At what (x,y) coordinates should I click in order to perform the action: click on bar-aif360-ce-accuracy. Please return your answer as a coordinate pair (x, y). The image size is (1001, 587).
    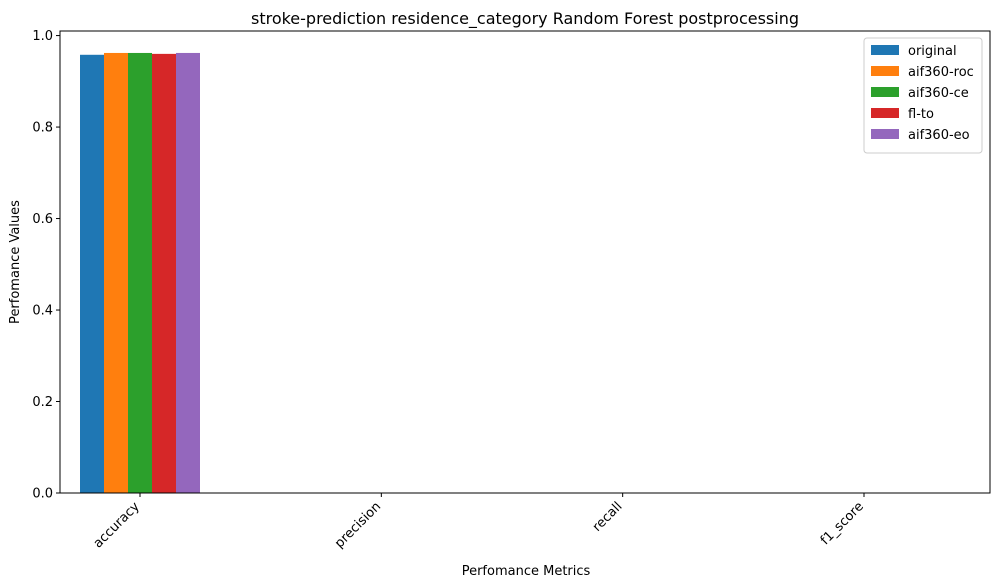
    Looking at the image, I should click on (140, 273).